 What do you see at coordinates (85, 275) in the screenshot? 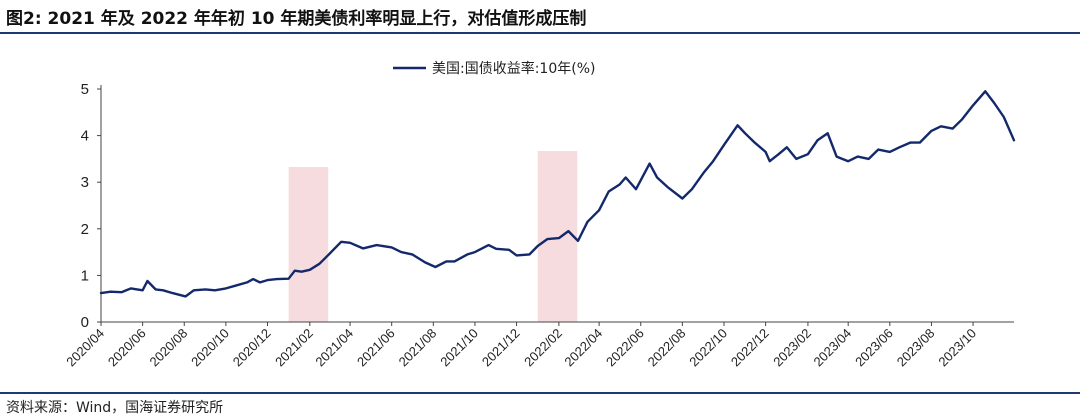
I see `y-tick-label: 1` at bounding box center [85, 275].